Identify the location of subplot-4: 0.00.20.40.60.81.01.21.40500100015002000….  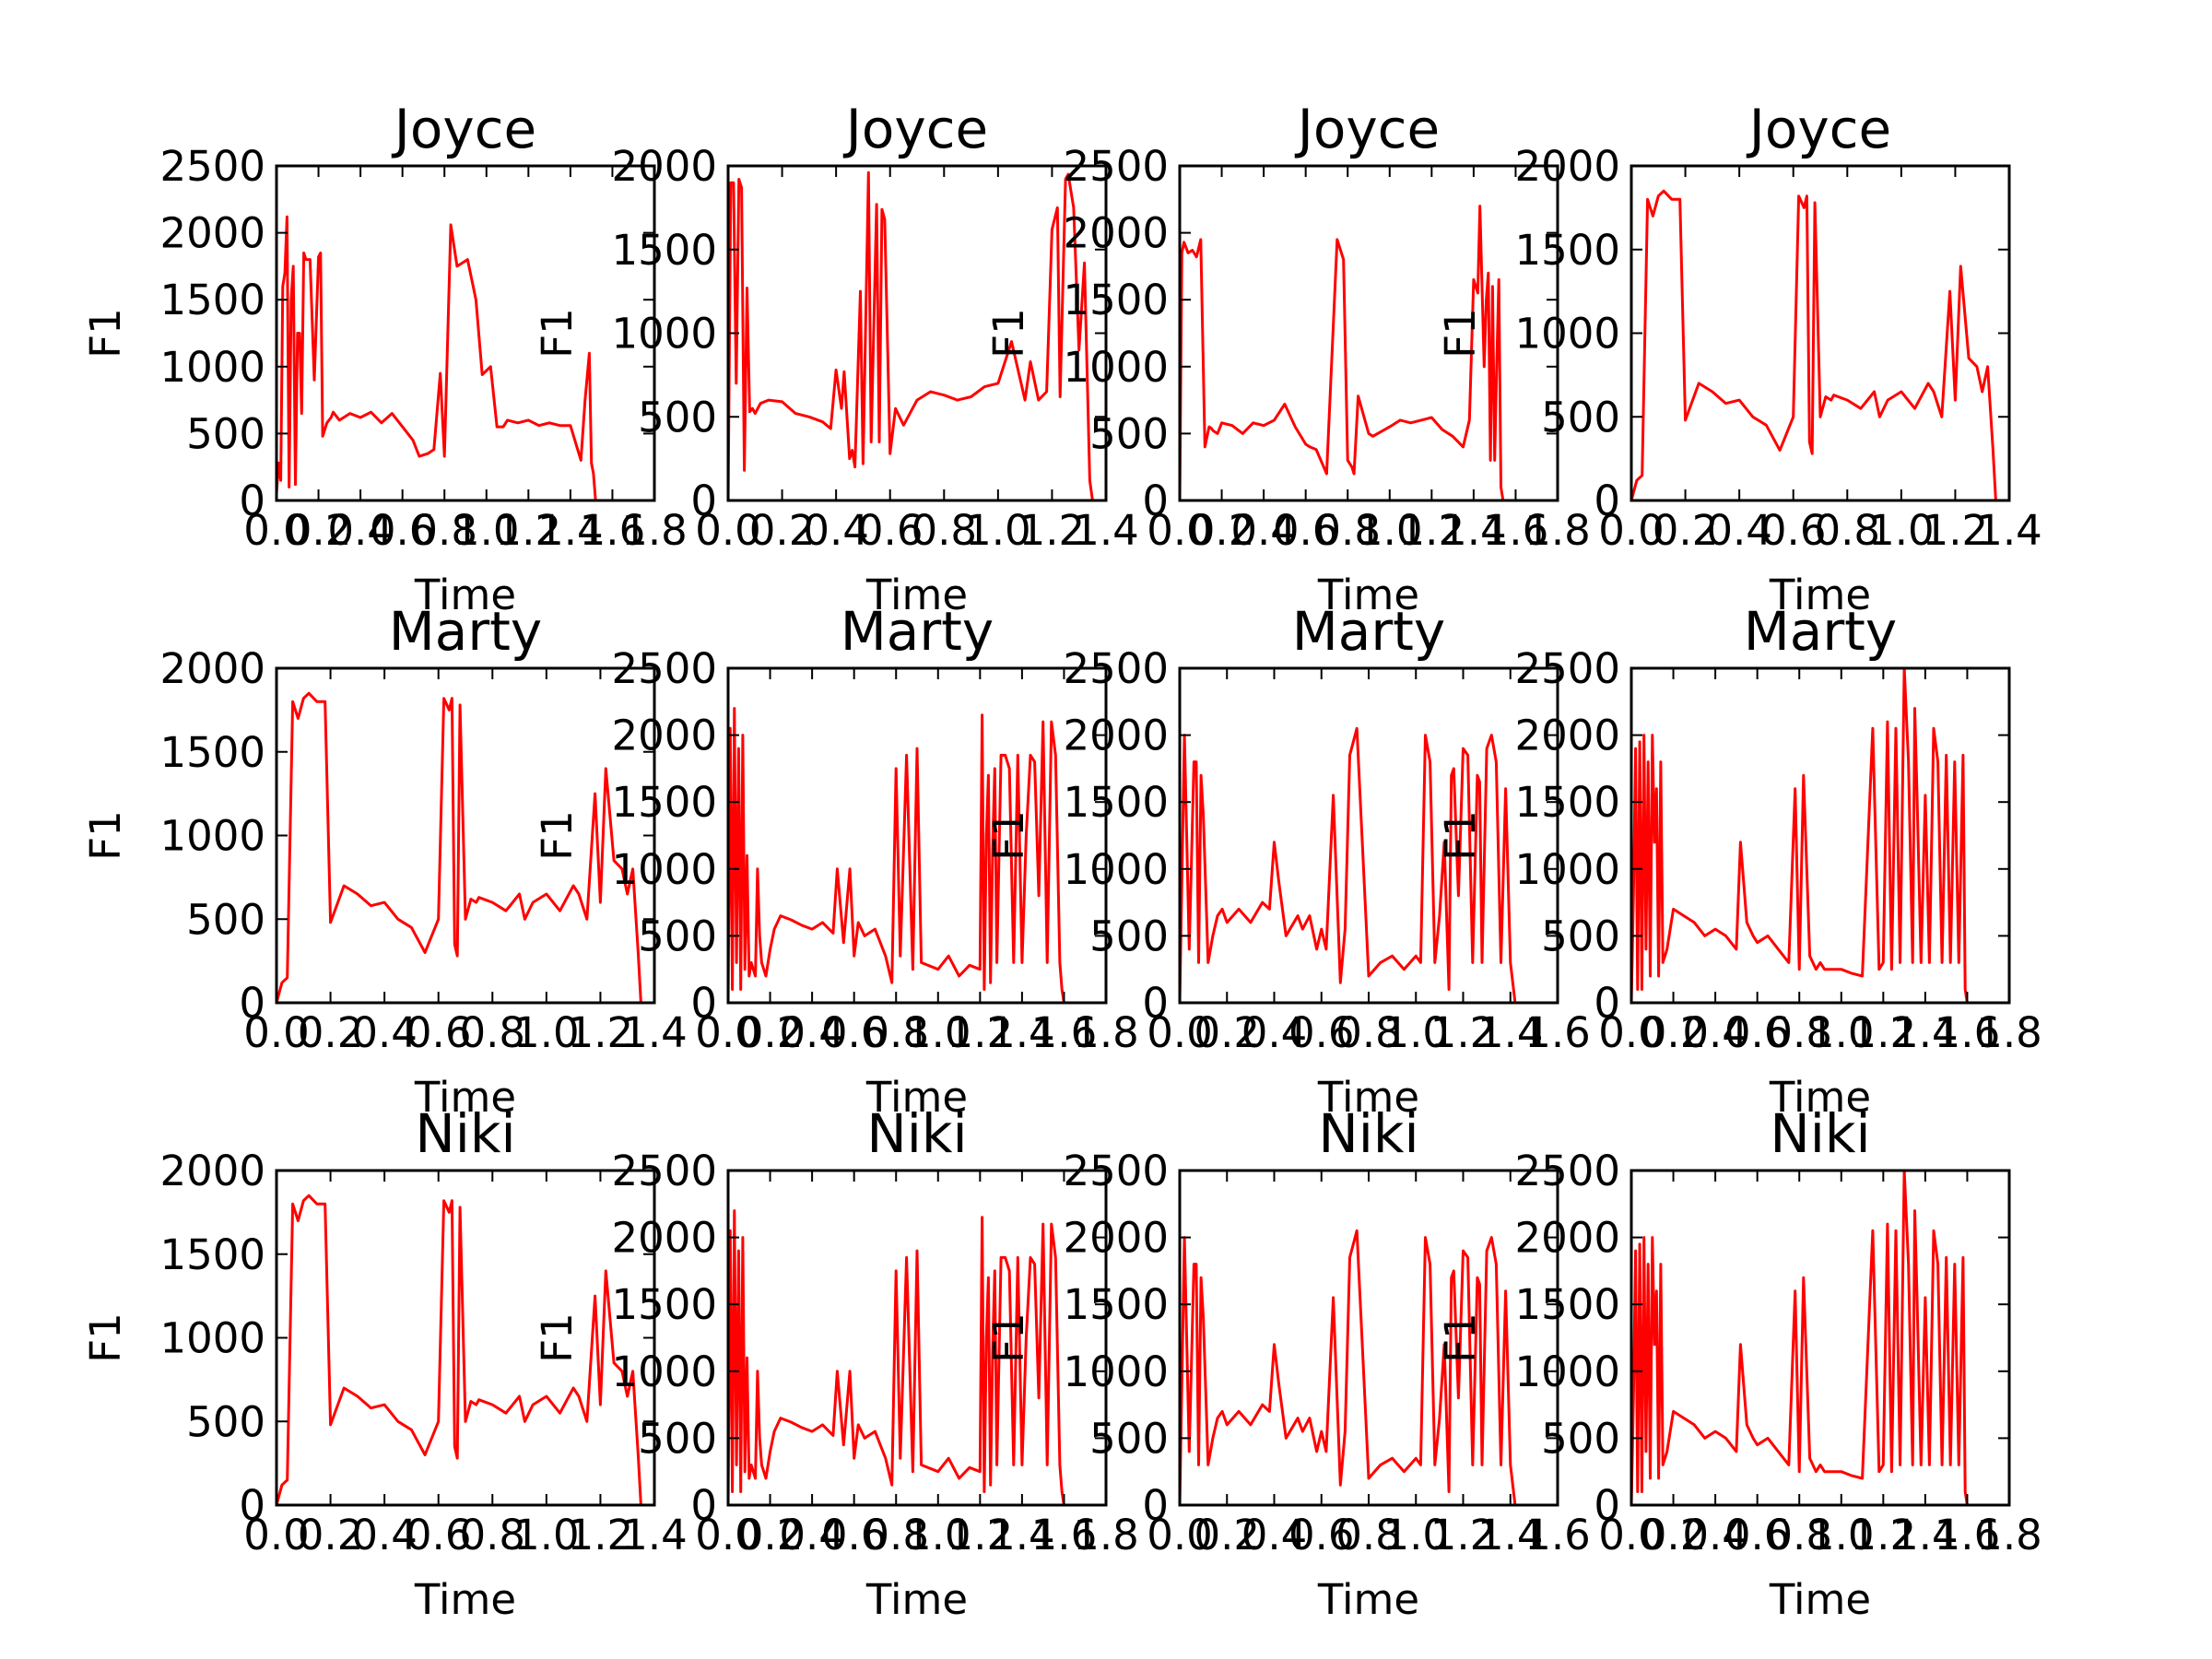
(1739, 358).